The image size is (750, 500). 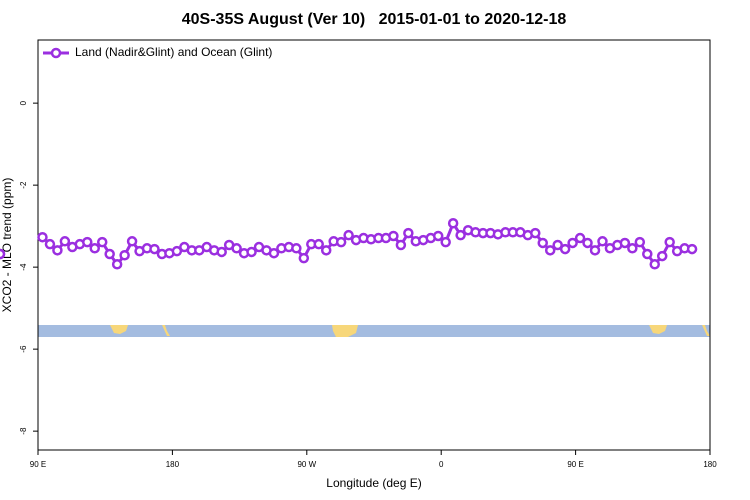 I want to click on legend-text: Land (Nadir&Glint) and Ocean (Glint), so click(x=173, y=52).